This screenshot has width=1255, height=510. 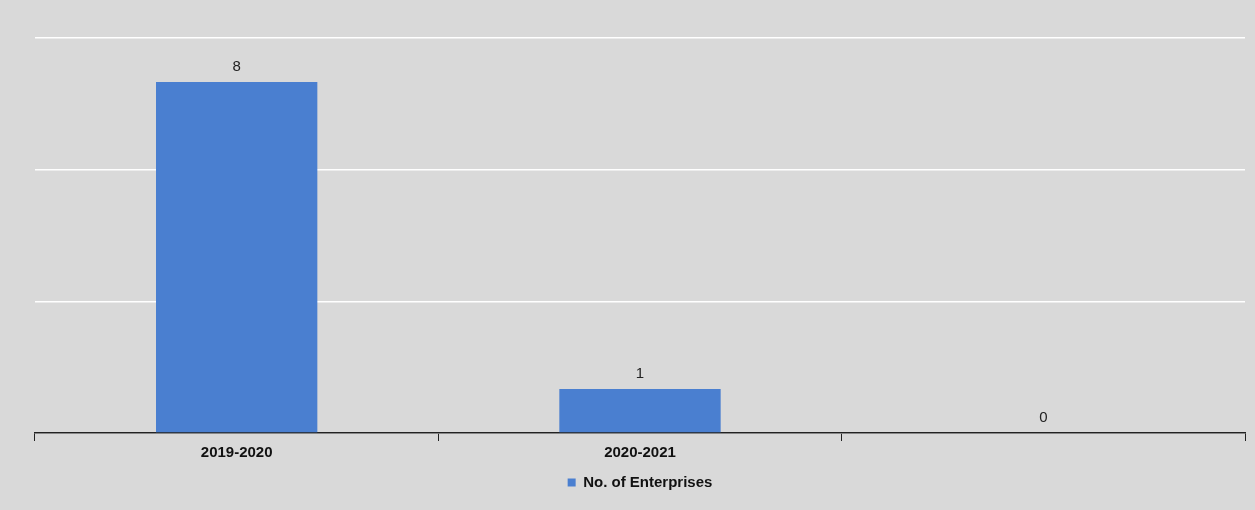 I want to click on data-label: 1, so click(x=640, y=372).